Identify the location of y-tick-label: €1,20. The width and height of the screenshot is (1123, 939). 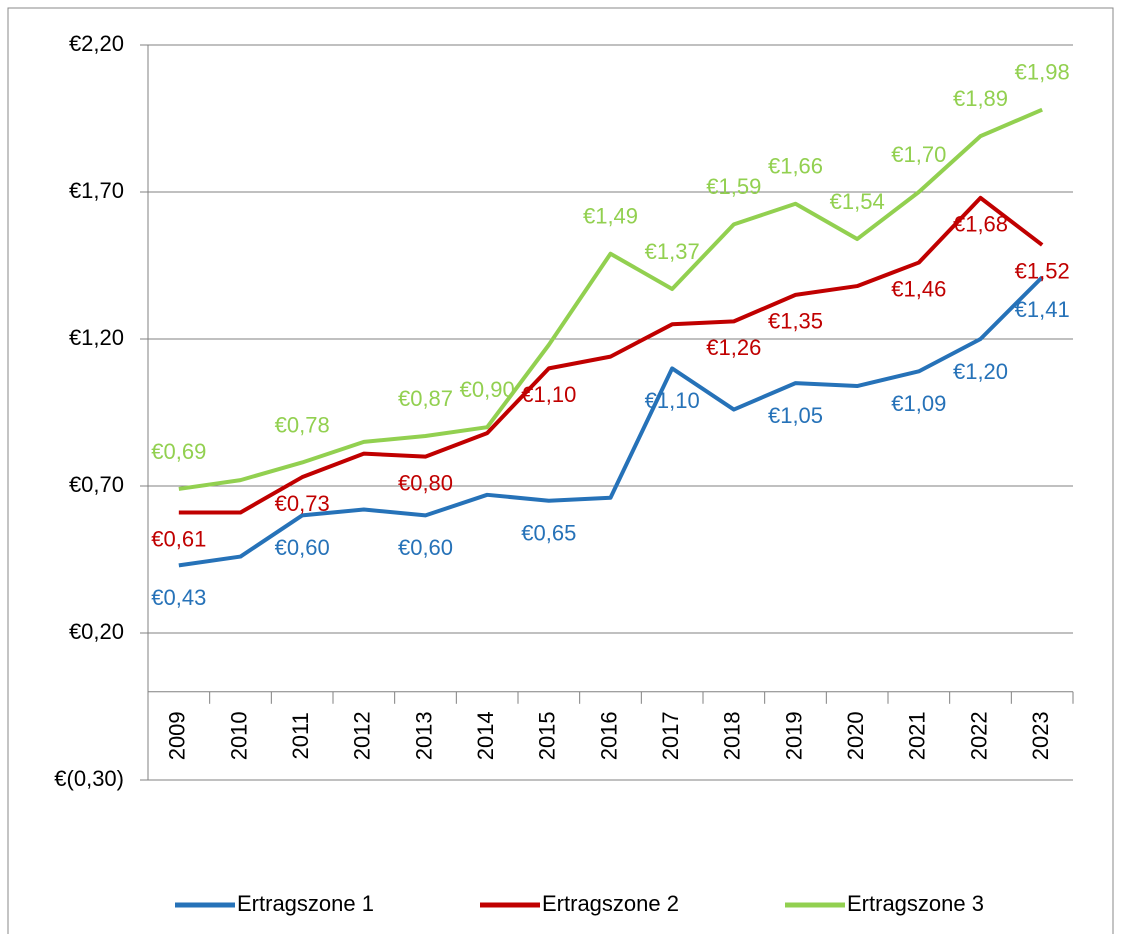
(96, 337).